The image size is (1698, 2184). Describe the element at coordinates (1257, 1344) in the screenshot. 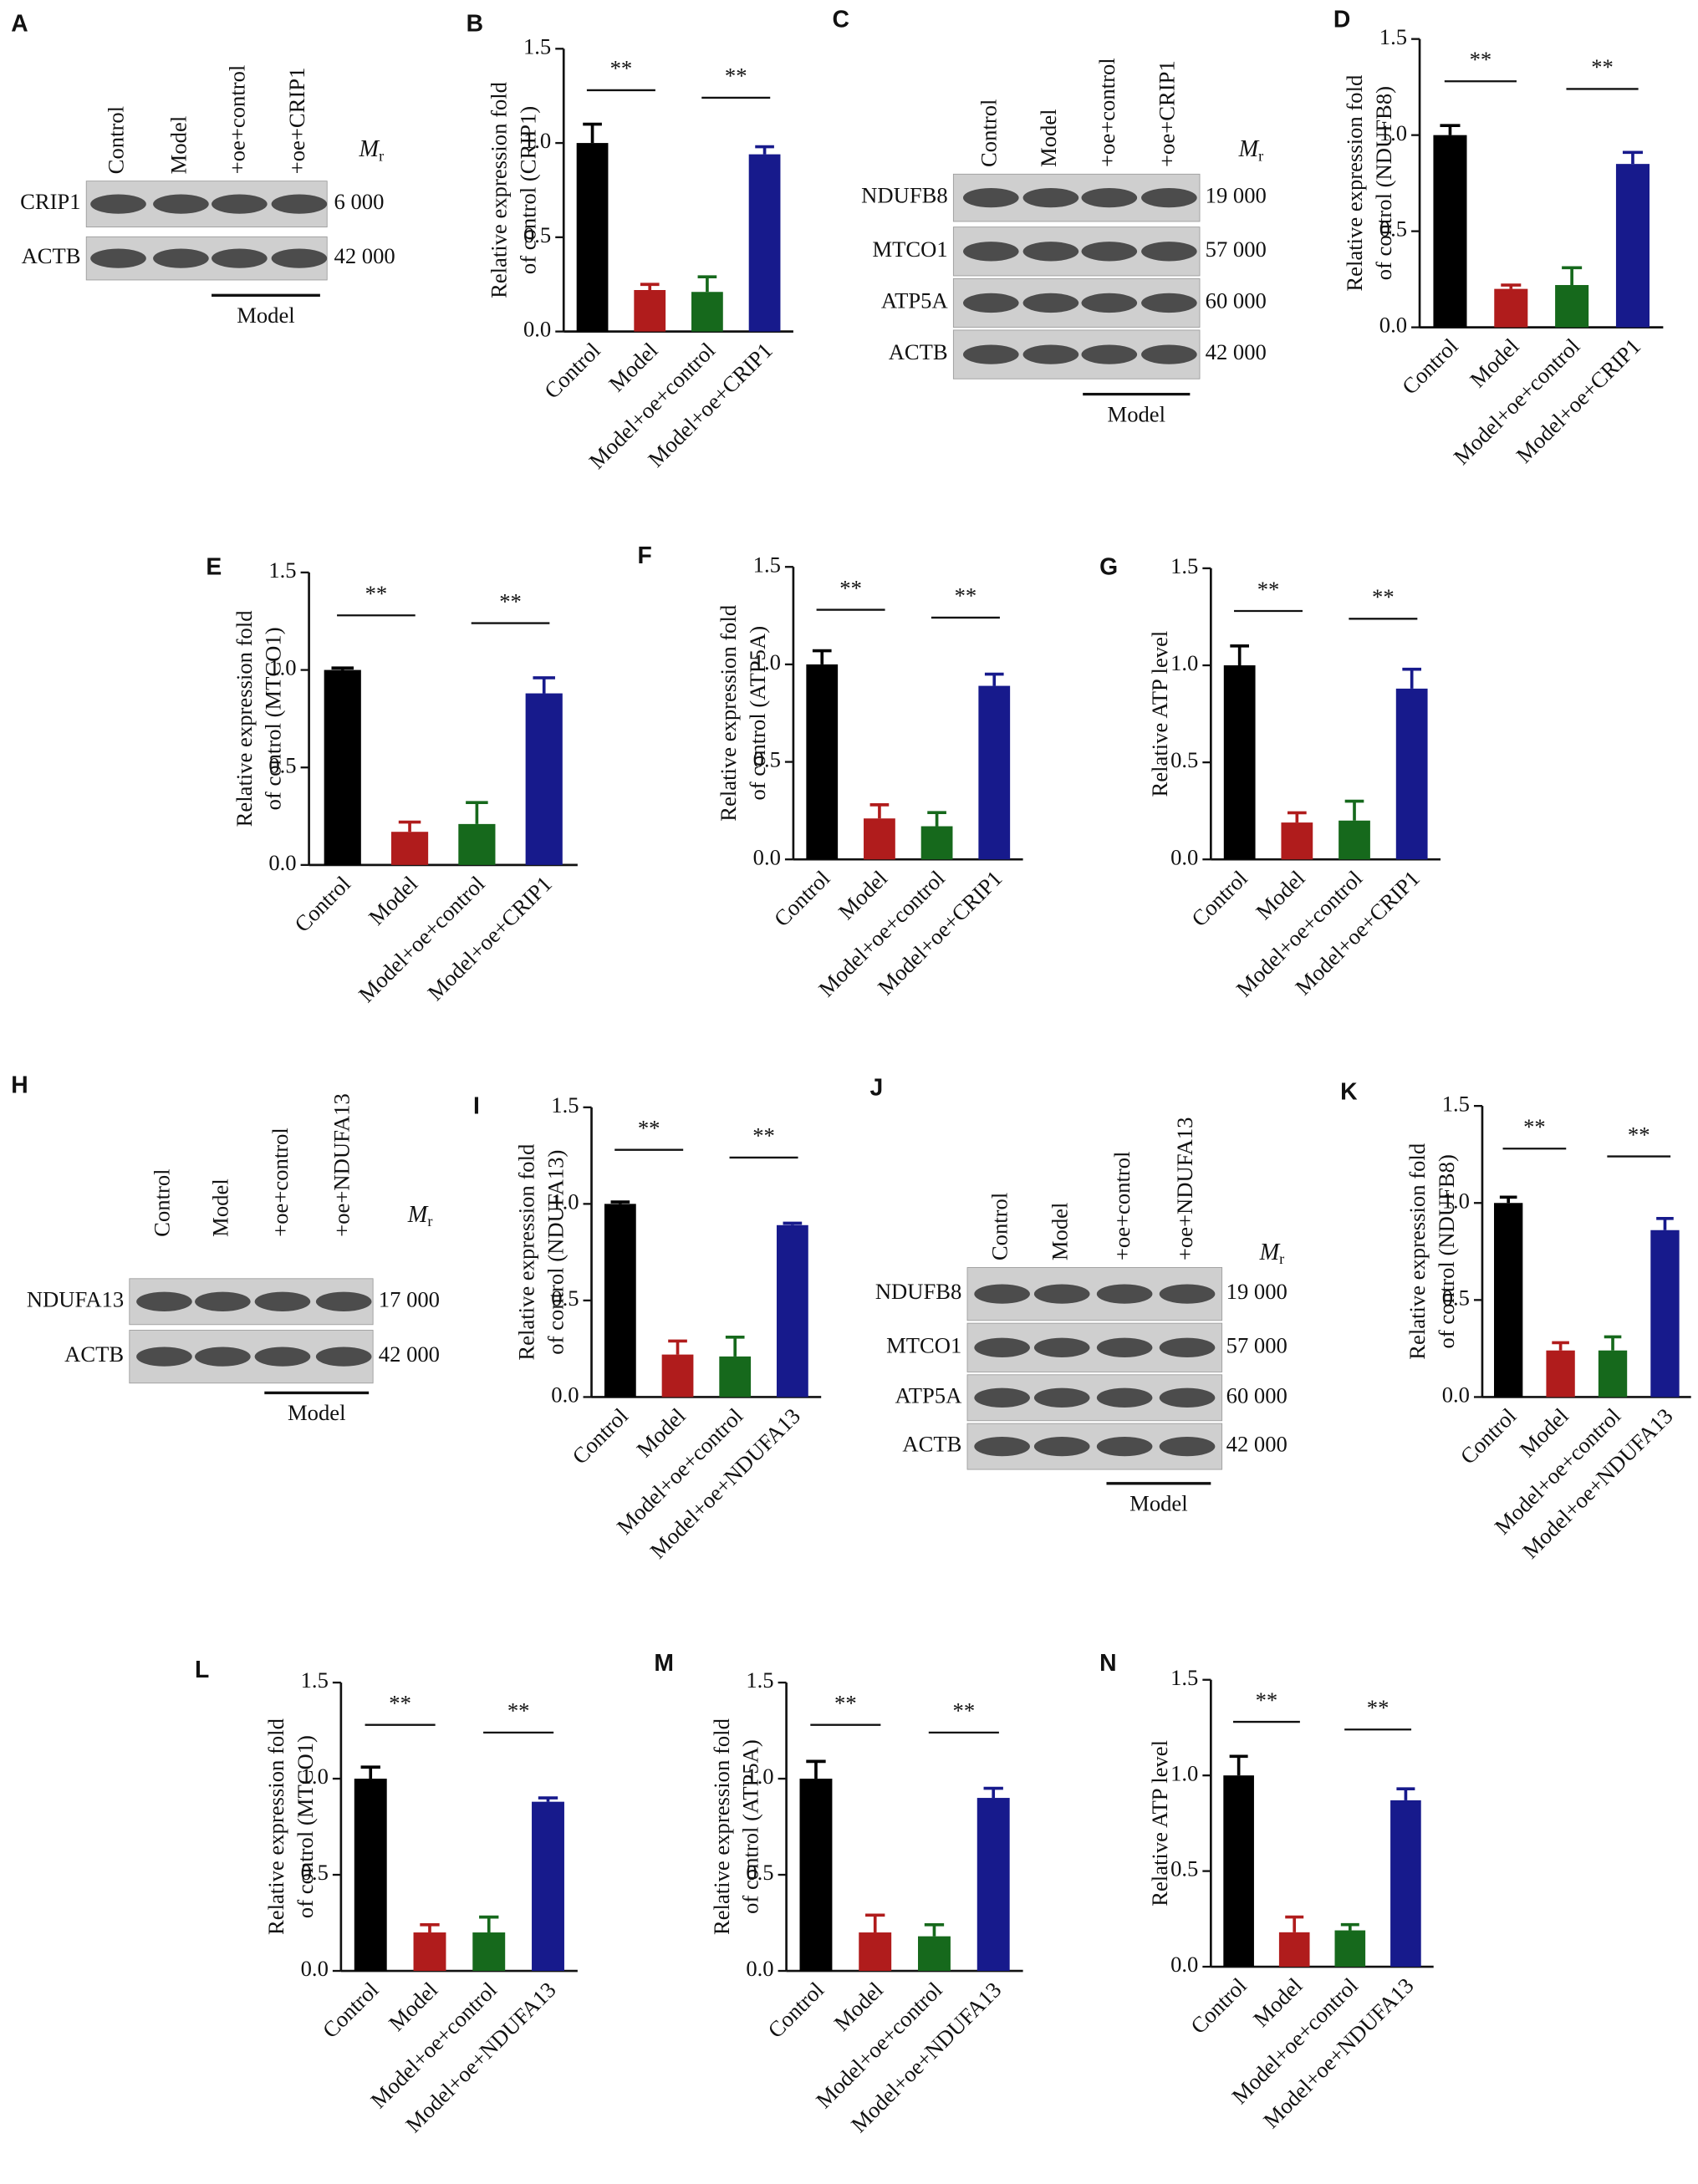

I see `weight-label: 57 000` at that location.